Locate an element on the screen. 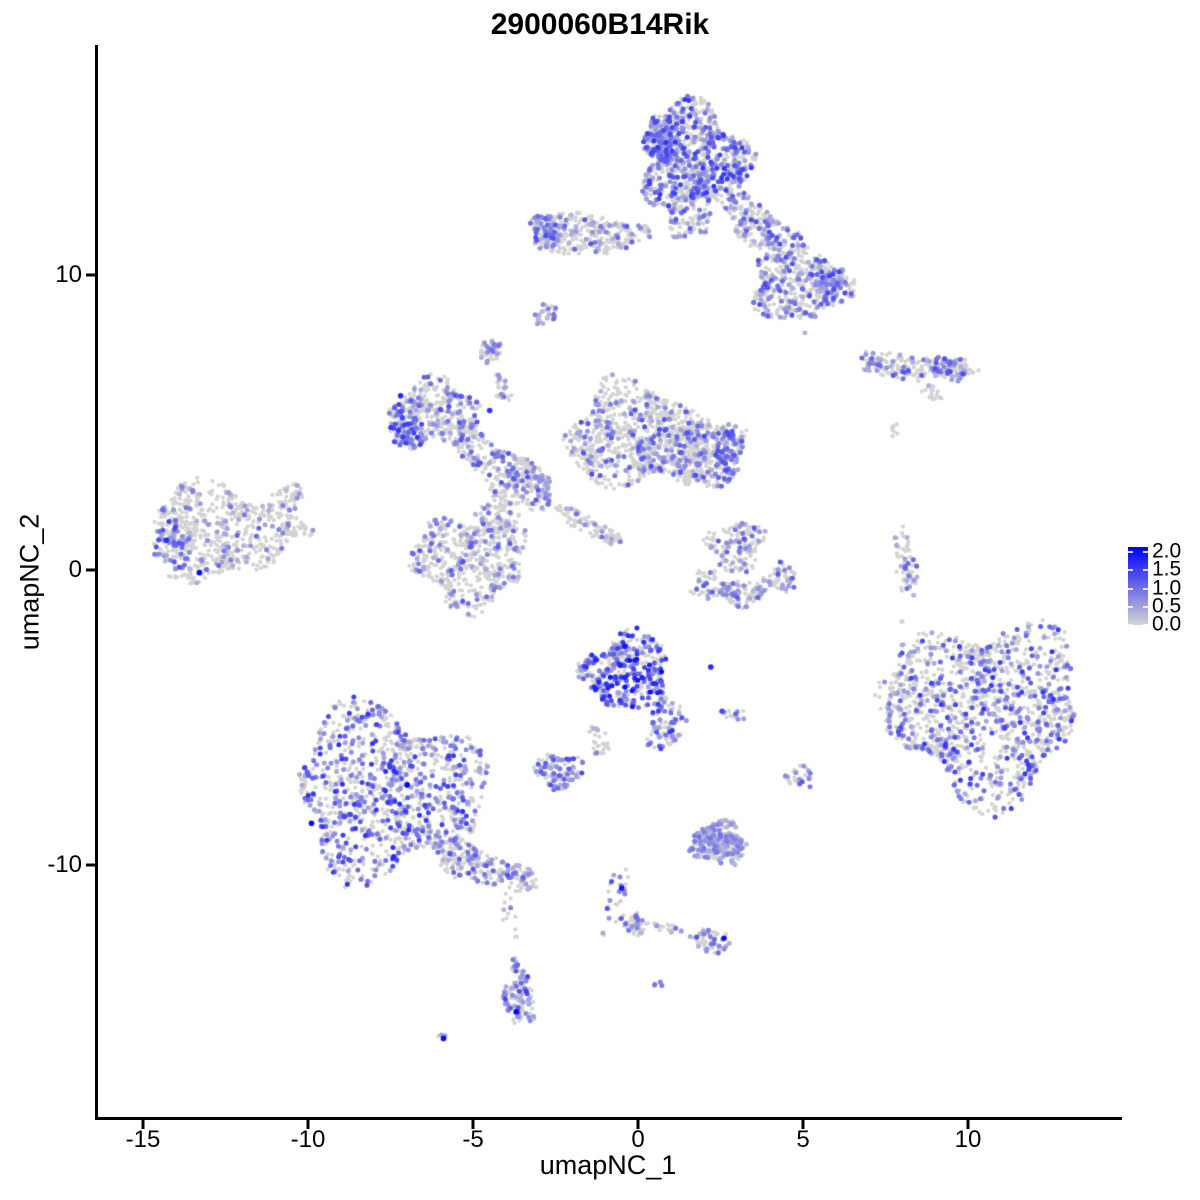 The width and height of the screenshot is (1200, 1200). plot-title: 2900060B14Rik is located at coordinates (600, 24).